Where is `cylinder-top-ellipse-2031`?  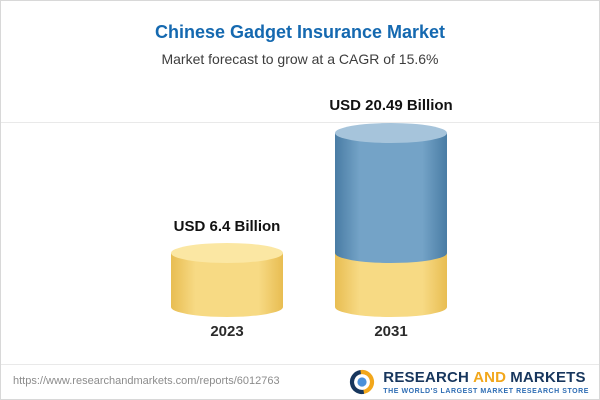
cylinder-top-ellipse-2031 is located at coordinates (391, 132).